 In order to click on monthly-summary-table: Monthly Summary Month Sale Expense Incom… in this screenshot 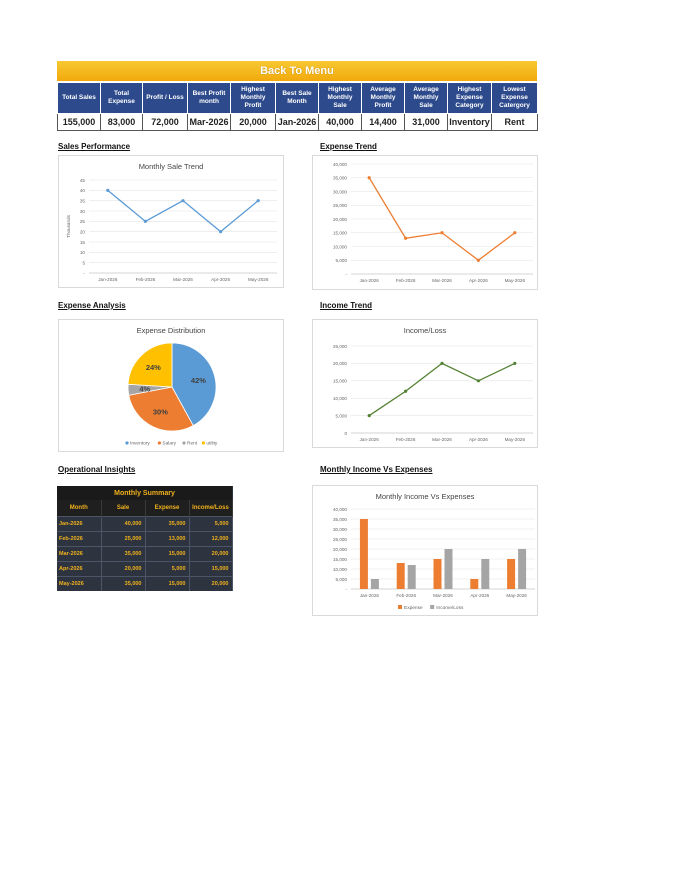, I will do `click(145, 538)`.